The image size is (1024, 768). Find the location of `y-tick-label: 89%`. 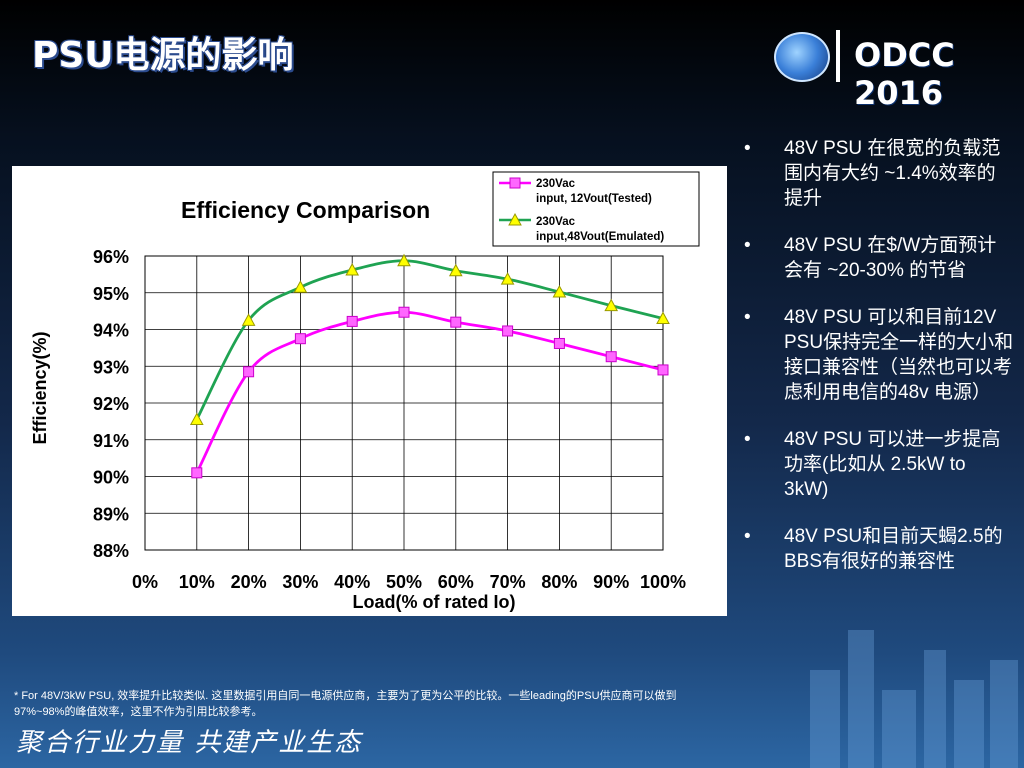

y-tick-label: 89% is located at coordinates (111, 514).